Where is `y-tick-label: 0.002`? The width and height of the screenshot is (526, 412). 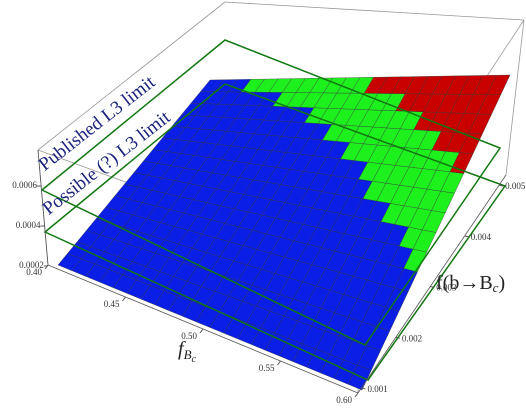
y-tick-label: 0.002 is located at coordinates (412, 338).